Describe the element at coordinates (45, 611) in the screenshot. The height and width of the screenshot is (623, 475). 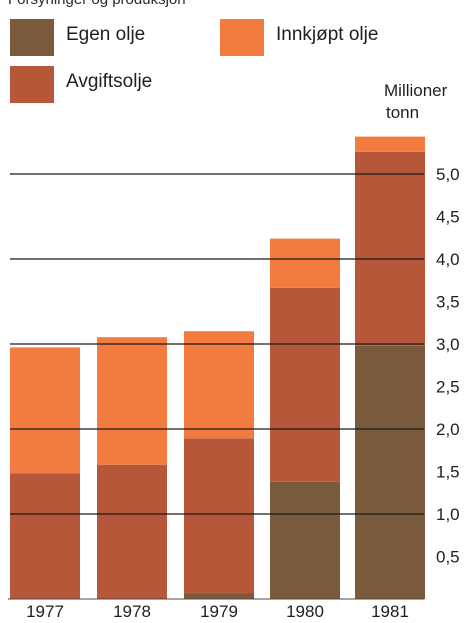
I see `x-tick-label-1977: 1977` at that location.